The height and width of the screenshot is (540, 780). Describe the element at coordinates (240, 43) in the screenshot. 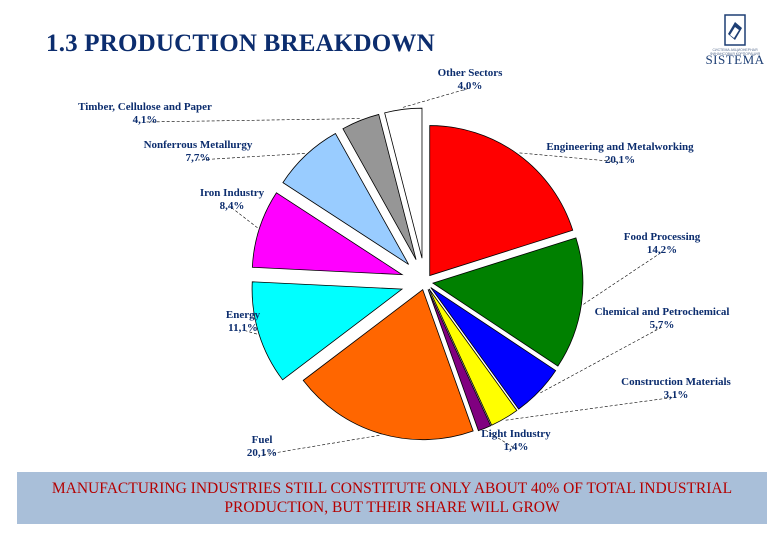

I see `page-title: 1.3 PRODUCTION BREAKDOWN` at that location.